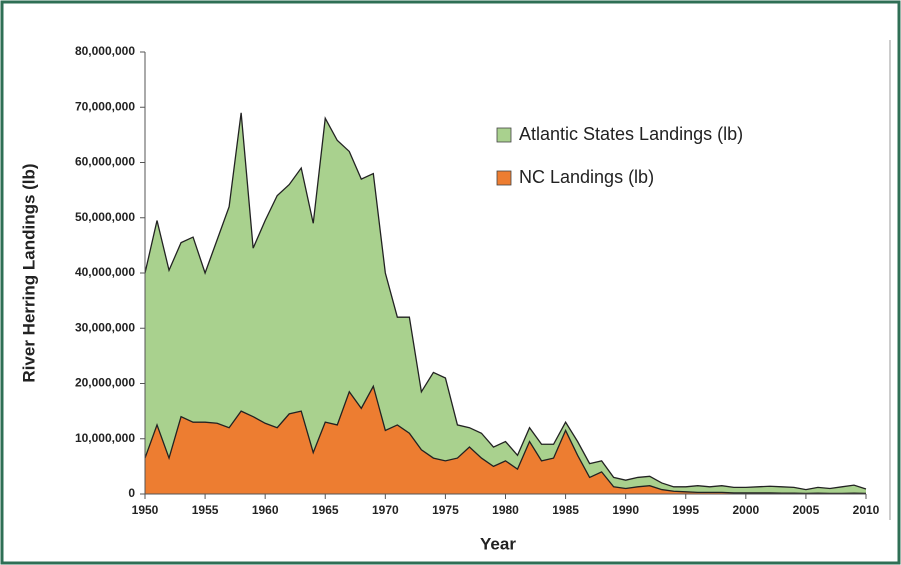 This screenshot has height=565, width=901. I want to click on legend-label: NC Landings (lb), so click(586, 177).